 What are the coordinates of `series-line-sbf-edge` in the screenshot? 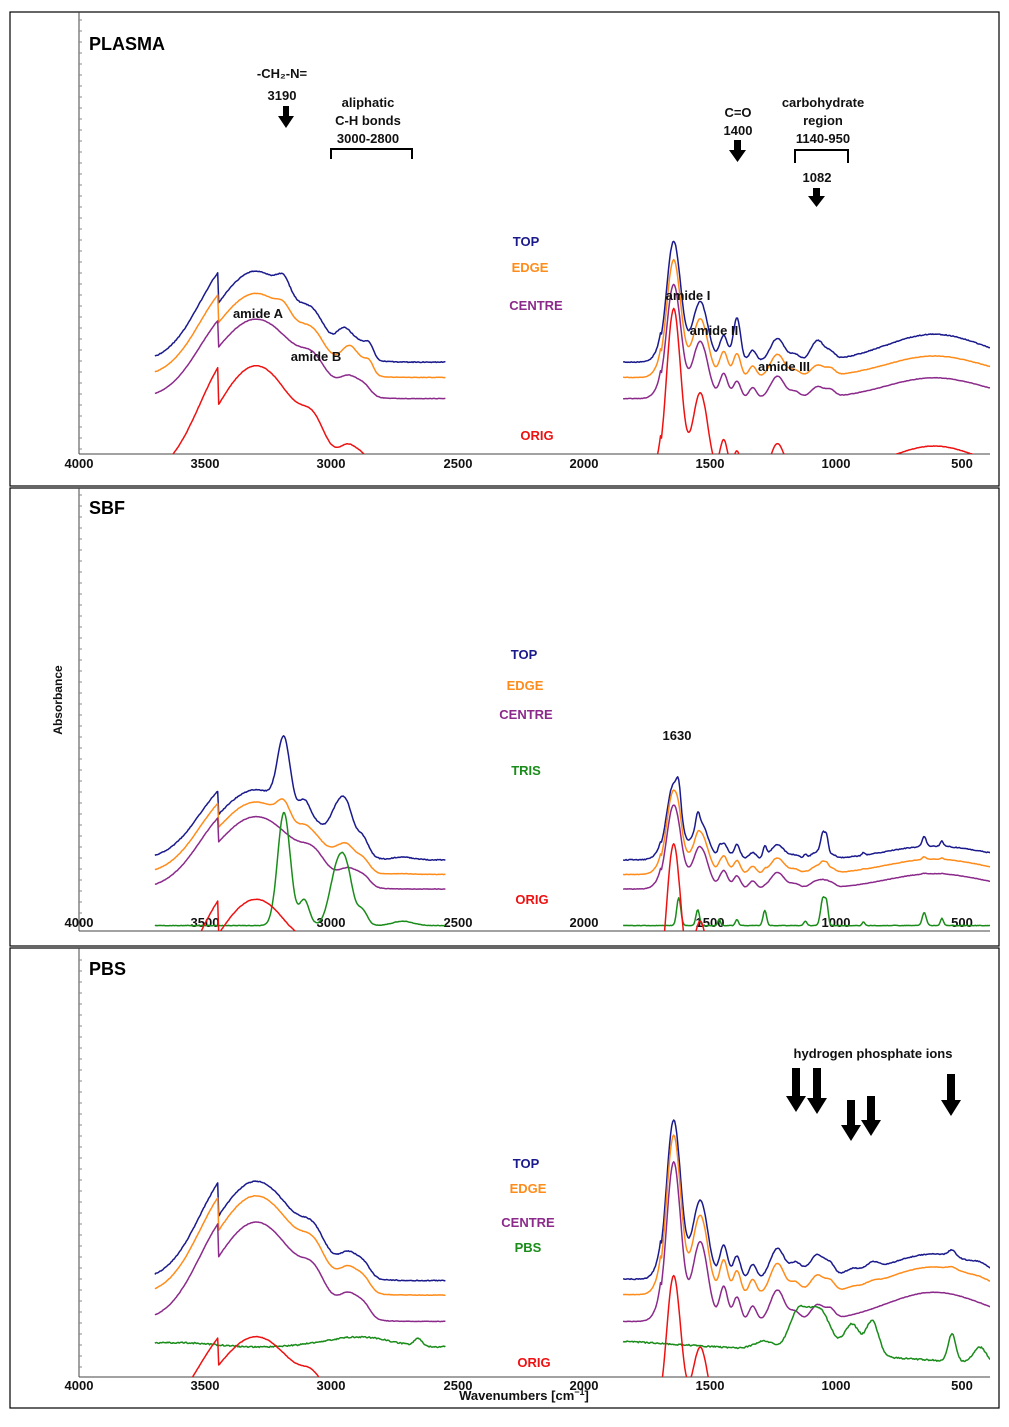 It's located at (572, 832).